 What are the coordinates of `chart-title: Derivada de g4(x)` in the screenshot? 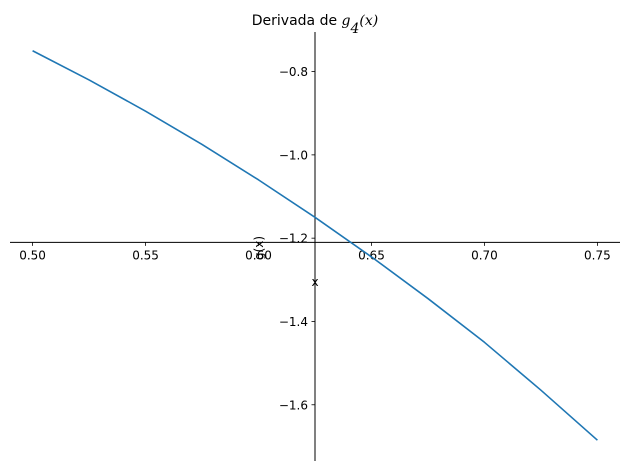 It's located at (315, 25).